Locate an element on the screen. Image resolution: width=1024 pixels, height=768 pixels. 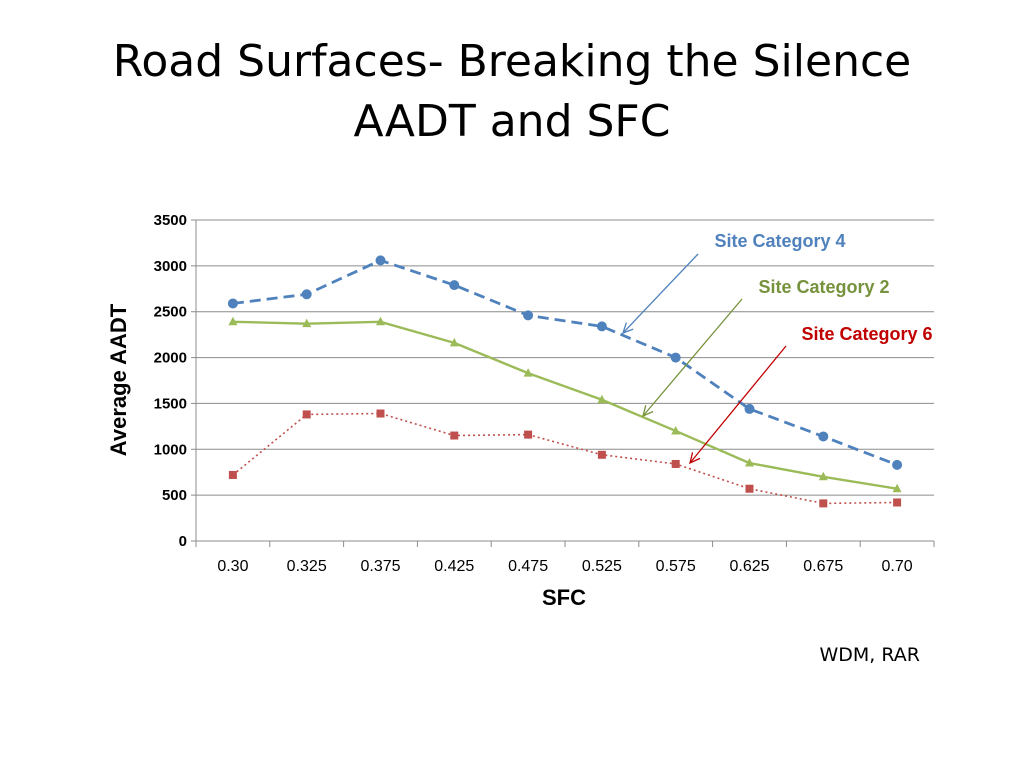
y-tick-label: 3500 is located at coordinates (170, 220).